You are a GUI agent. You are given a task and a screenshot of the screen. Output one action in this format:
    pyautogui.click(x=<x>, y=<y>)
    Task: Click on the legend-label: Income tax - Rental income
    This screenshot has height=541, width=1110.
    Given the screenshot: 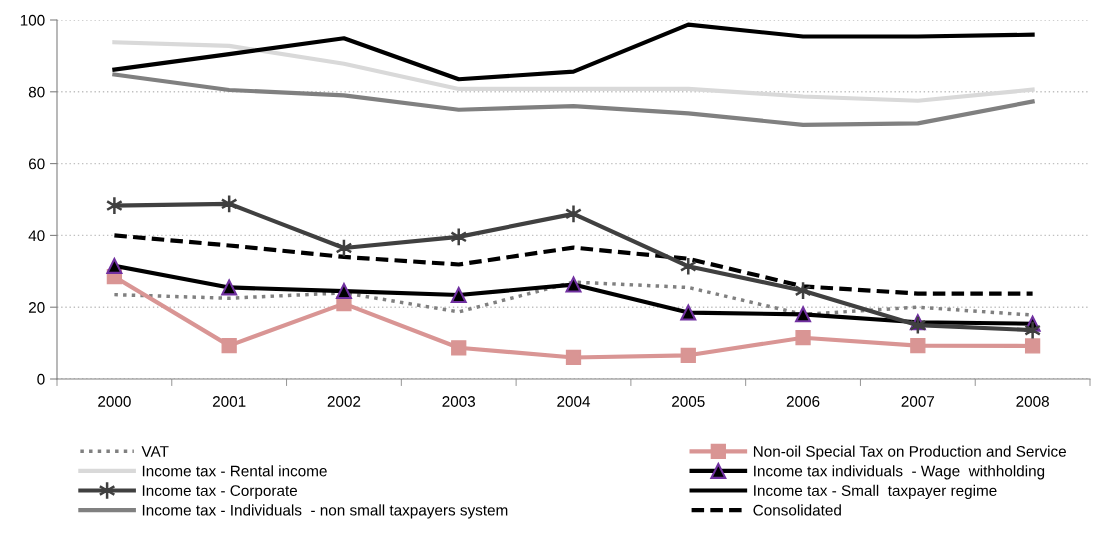 What is the action you would take?
    pyautogui.click(x=234, y=471)
    